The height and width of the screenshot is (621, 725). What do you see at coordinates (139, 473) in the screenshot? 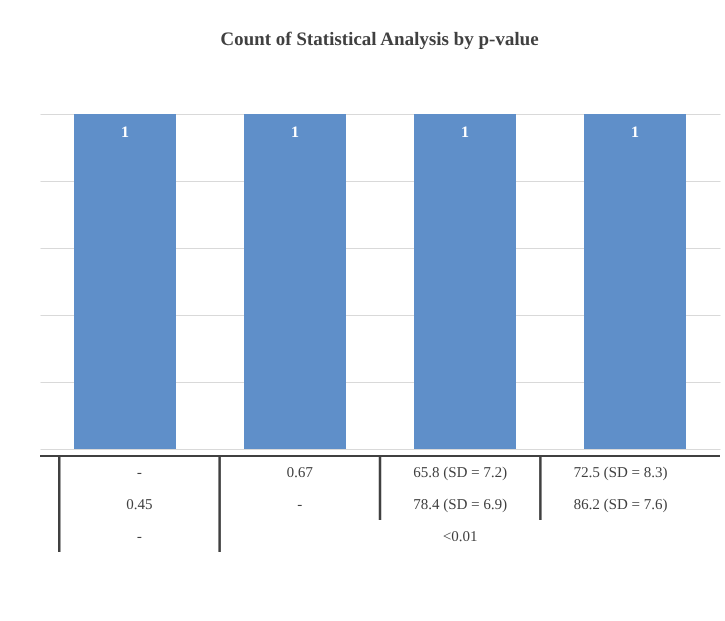
I see `x-tick-label: -` at bounding box center [139, 473].